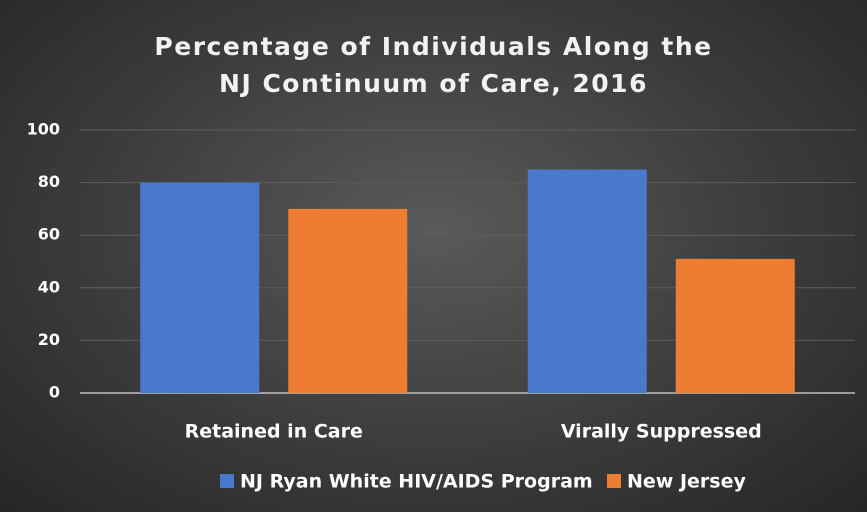  I want to click on y-tick-label: 20, so click(49, 339).